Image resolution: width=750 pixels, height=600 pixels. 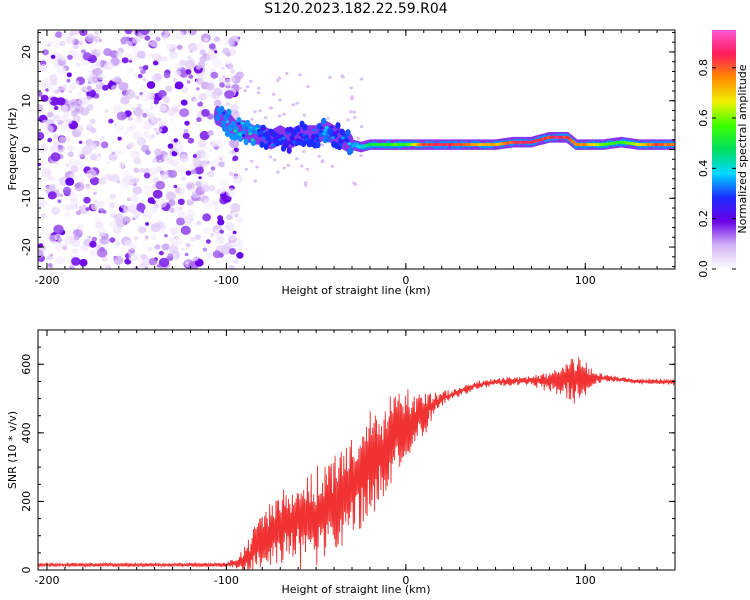 What do you see at coordinates (226, 280) in the screenshot?
I see `x-tick-label: -100` at bounding box center [226, 280].